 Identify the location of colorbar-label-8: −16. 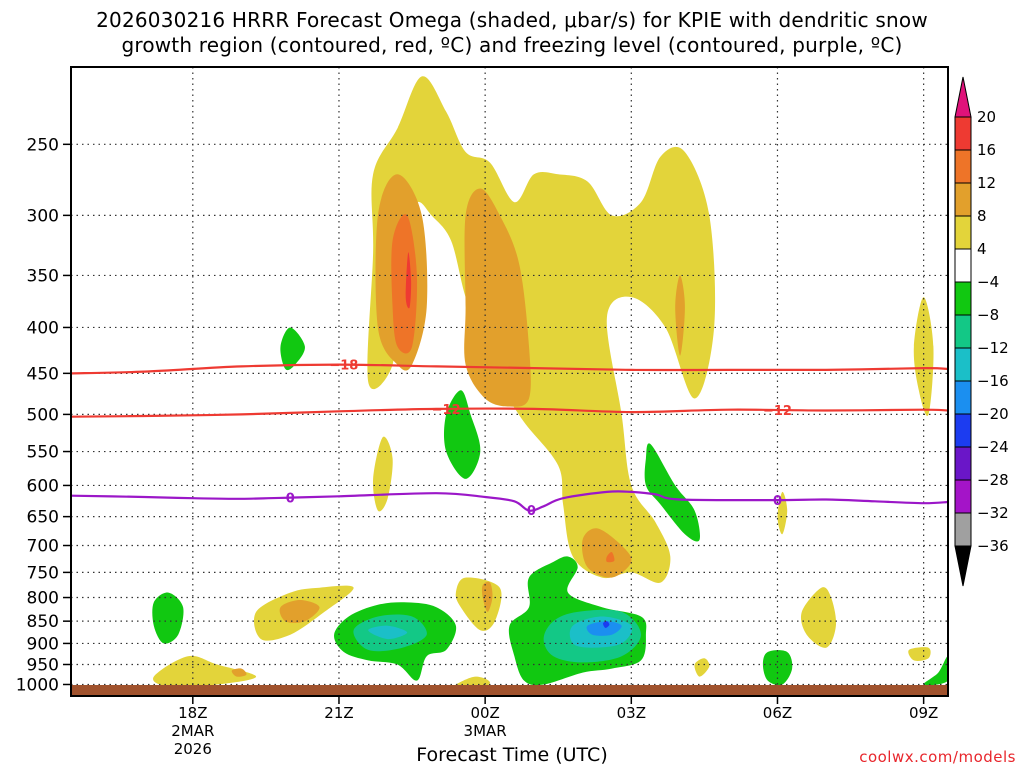
(993, 381).